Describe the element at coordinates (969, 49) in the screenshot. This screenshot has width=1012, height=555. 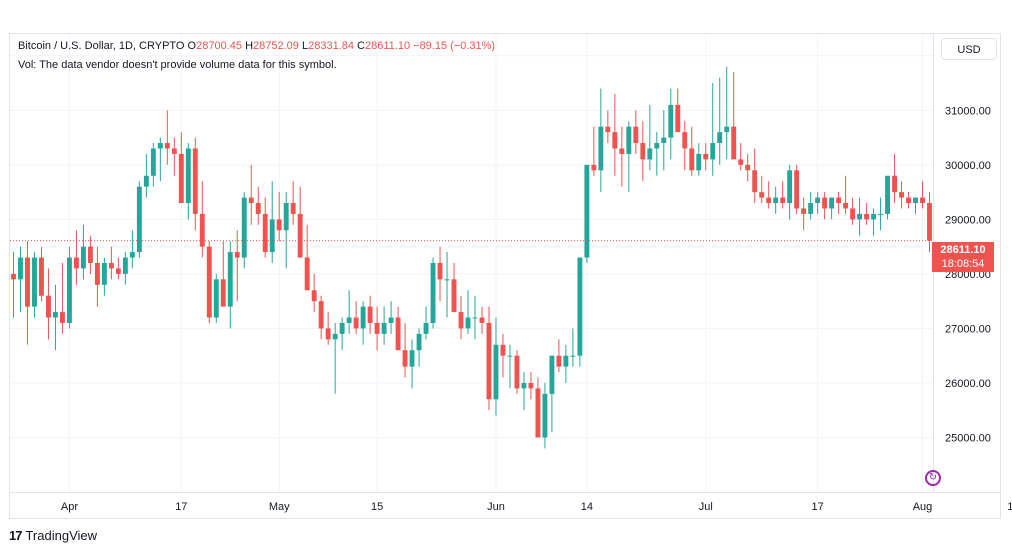
I see `currency-button: USD` at that location.